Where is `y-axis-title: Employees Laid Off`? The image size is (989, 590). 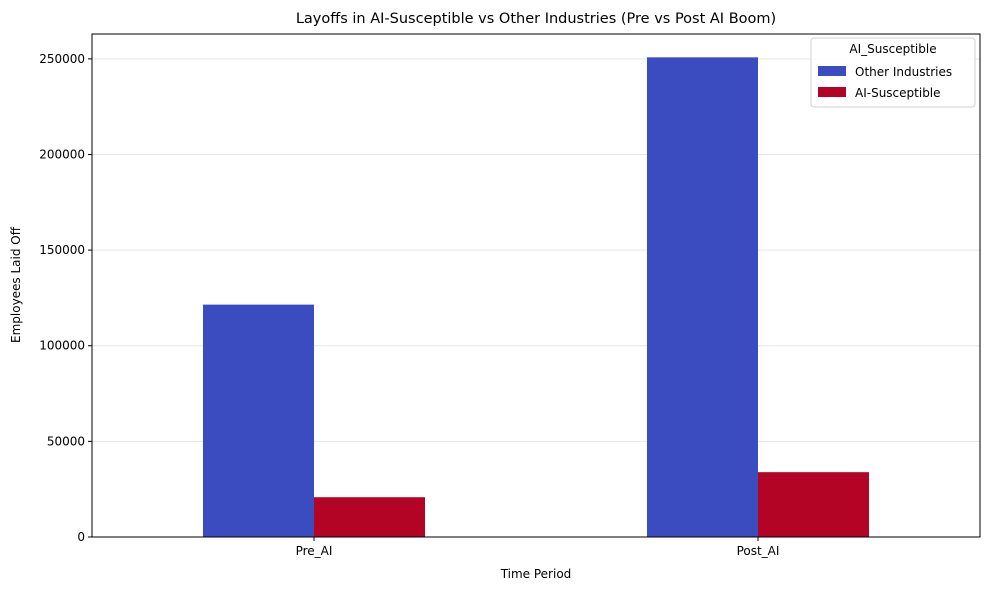
y-axis-title: Employees Laid Off is located at coordinates (16, 284).